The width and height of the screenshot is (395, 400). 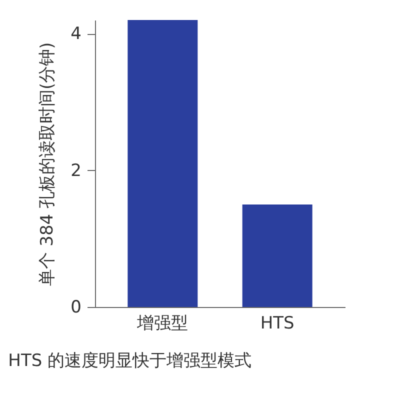 What do you see at coordinates (76, 34) in the screenshot?
I see `y-tick-label: 4` at bounding box center [76, 34].